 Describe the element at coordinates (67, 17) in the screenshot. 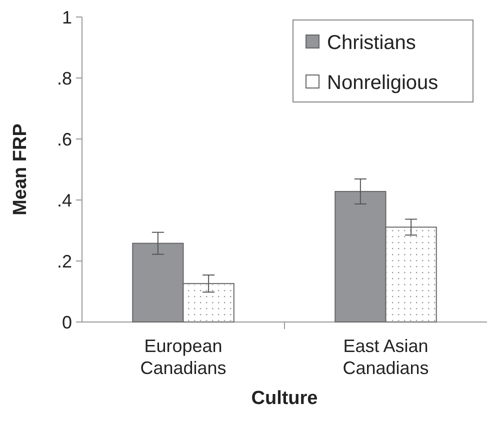

I see `y-tick-label: 1` at that location.